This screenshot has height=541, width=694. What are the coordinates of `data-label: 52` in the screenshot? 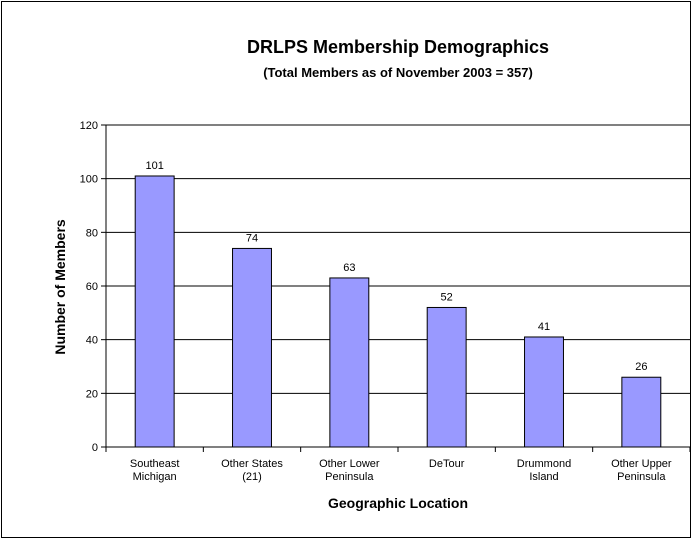 It's located at (447, 297).